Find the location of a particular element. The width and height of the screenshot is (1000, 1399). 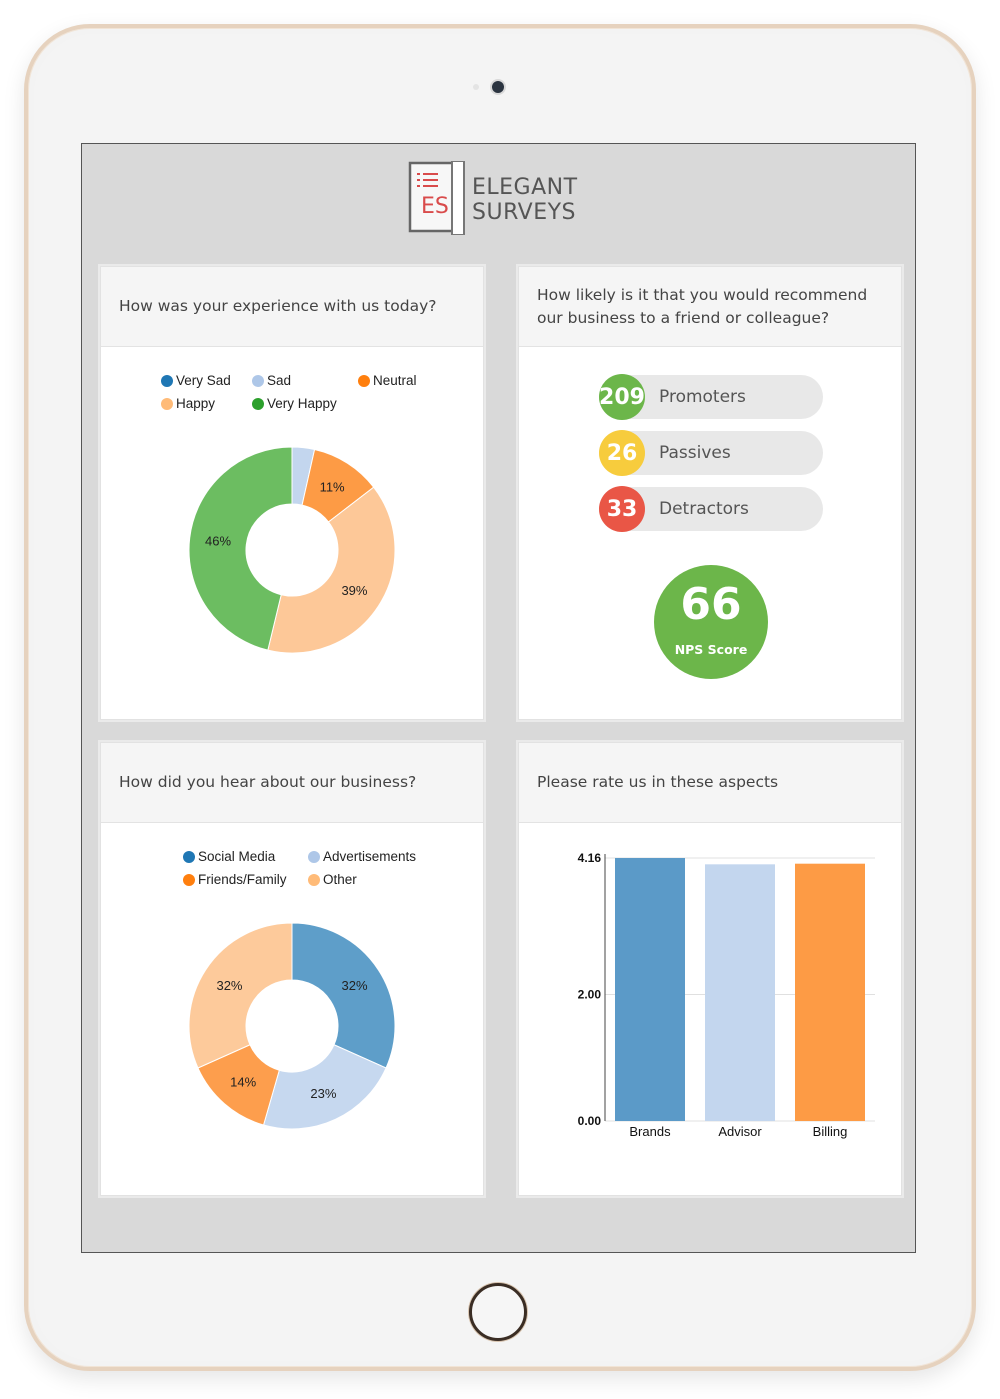

donut-slice-social-media is located at coordinates (343, 995).